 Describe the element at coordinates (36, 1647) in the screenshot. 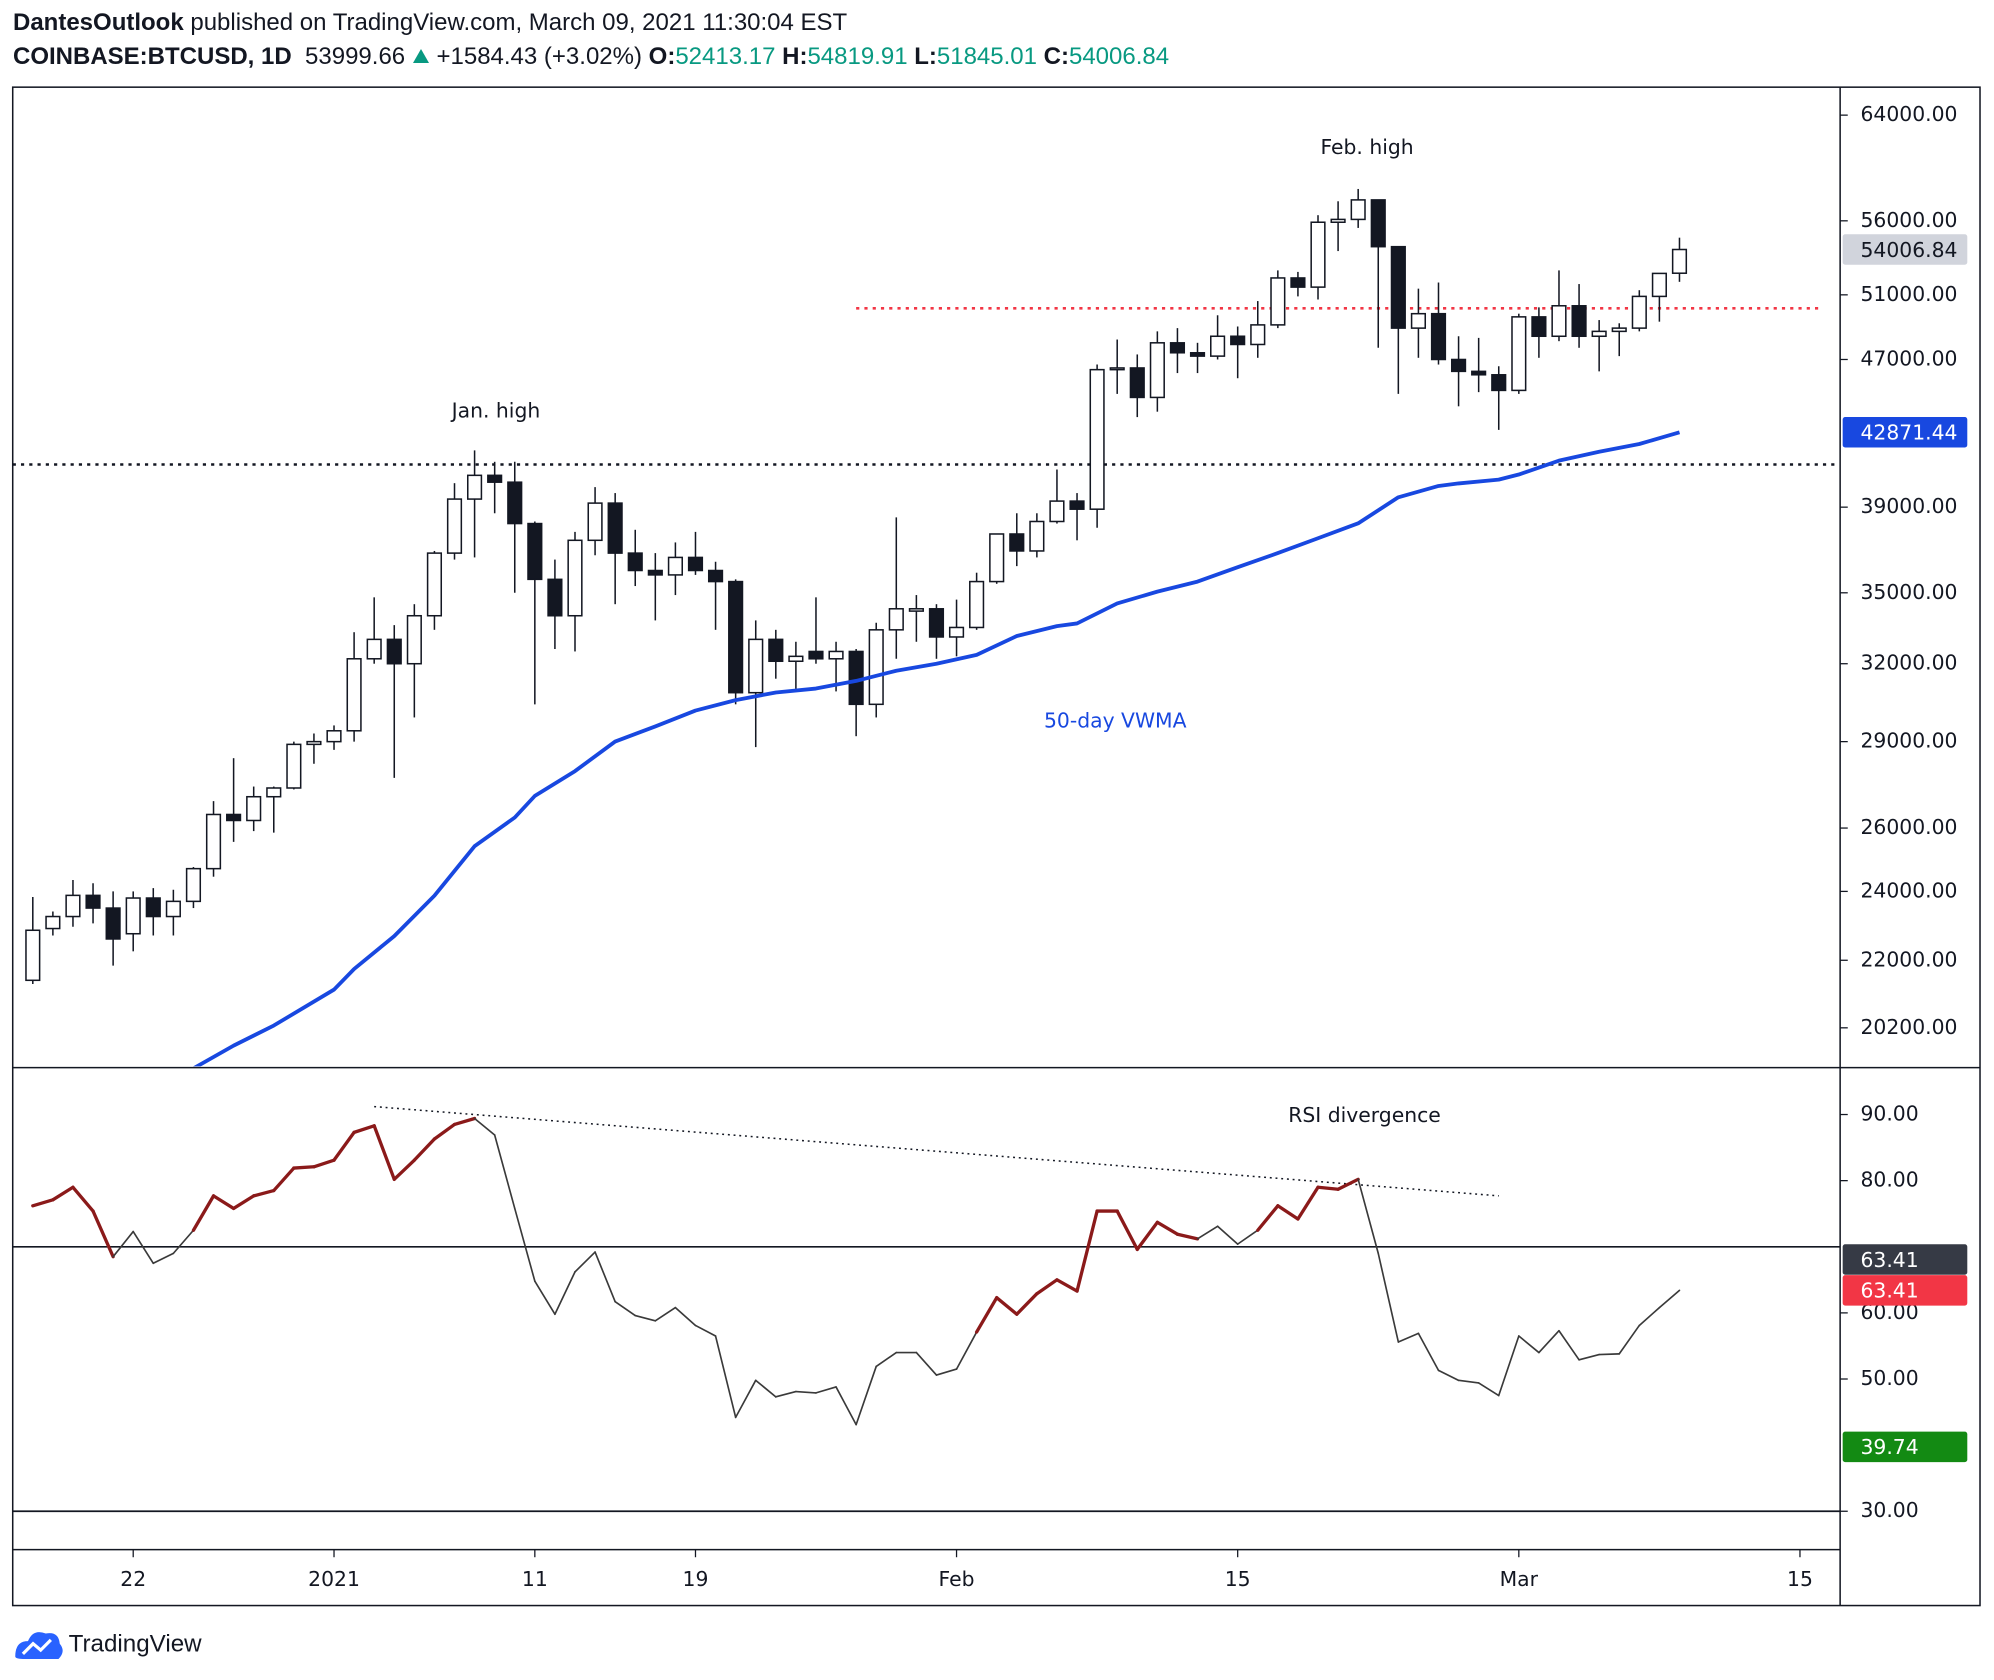

I see `logo-icon-line` at that location.